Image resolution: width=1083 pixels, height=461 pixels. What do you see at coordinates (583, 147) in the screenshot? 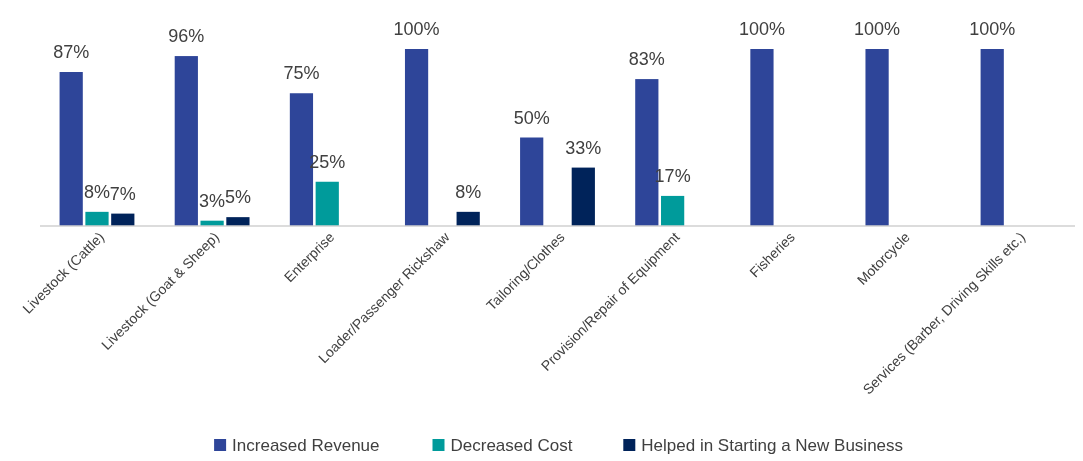
I see `data-label: 33%` at bounding box center [583, 147].